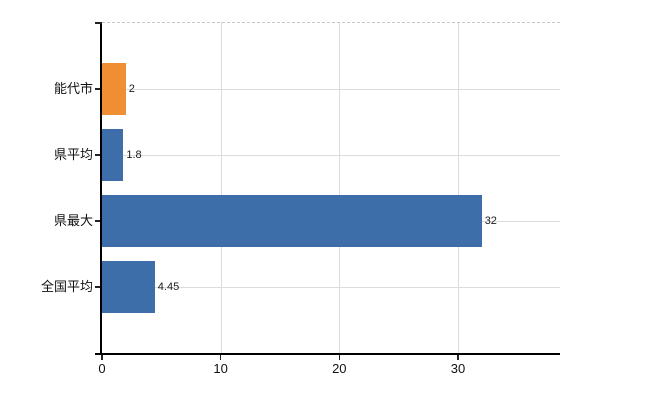 The width and height of the screenshot is (650, 400). What do you see at coordinates (168, 287) in the screenshot?
I see `bar-value-label: 4.45` at bounding box center [168, 287].